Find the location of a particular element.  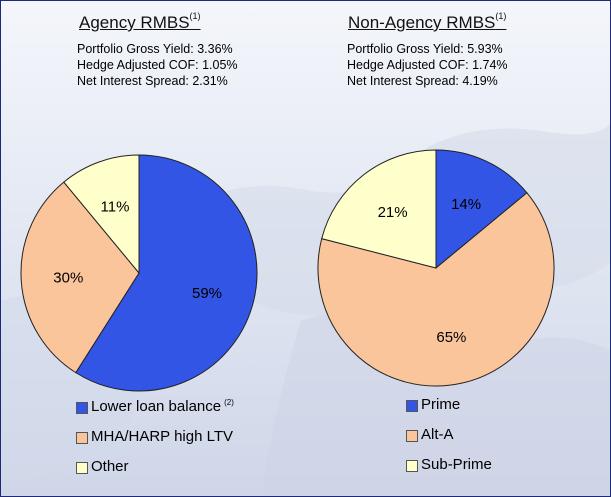

data-label-other: 11% is located at coordinates (115, 206).